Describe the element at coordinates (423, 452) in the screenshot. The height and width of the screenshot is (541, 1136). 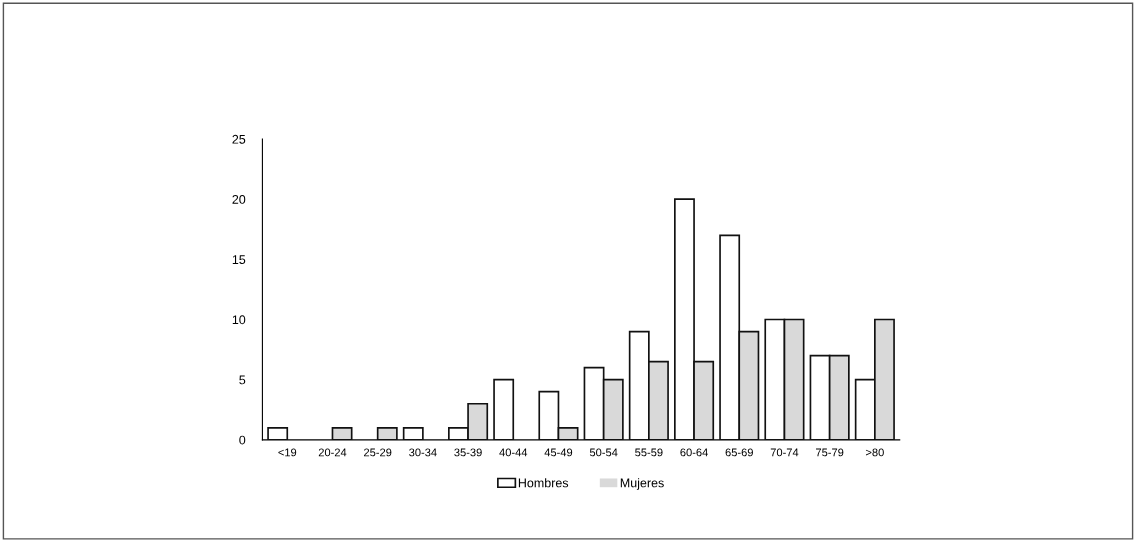
I see `x-tick-label: 30-34` at that location.